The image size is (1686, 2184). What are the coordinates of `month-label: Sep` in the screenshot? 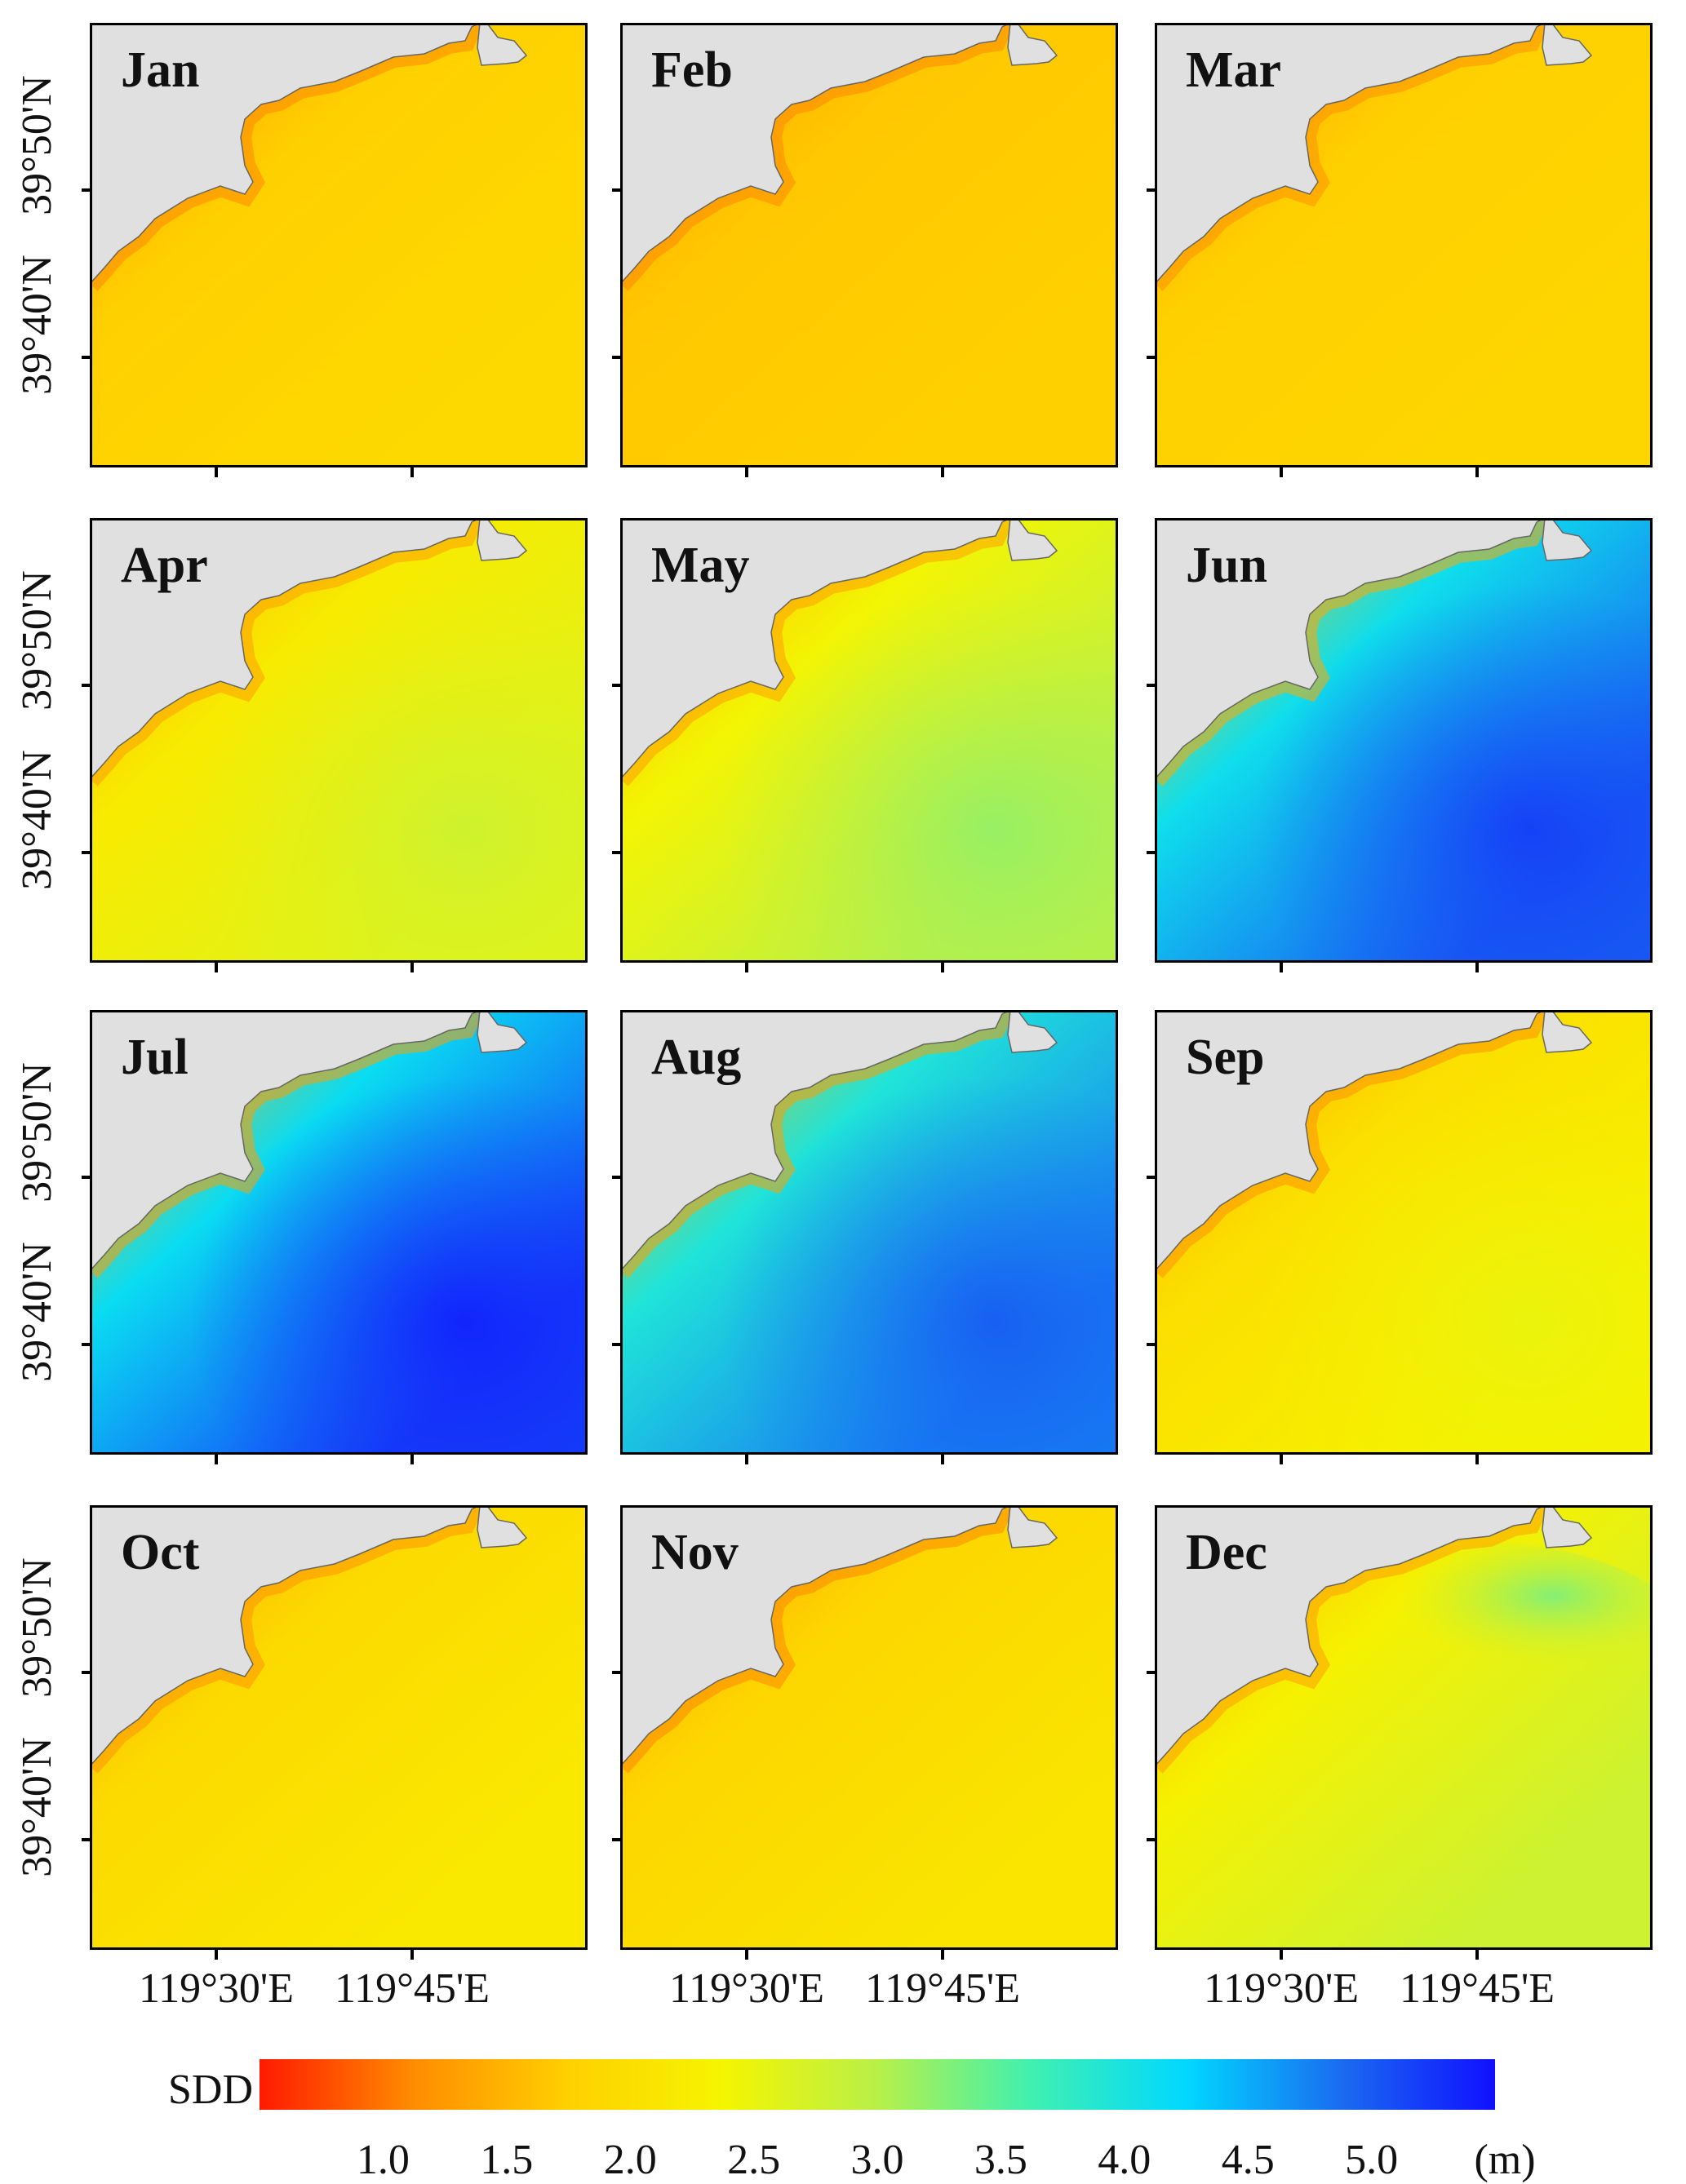 It's located at (1225, 1058).